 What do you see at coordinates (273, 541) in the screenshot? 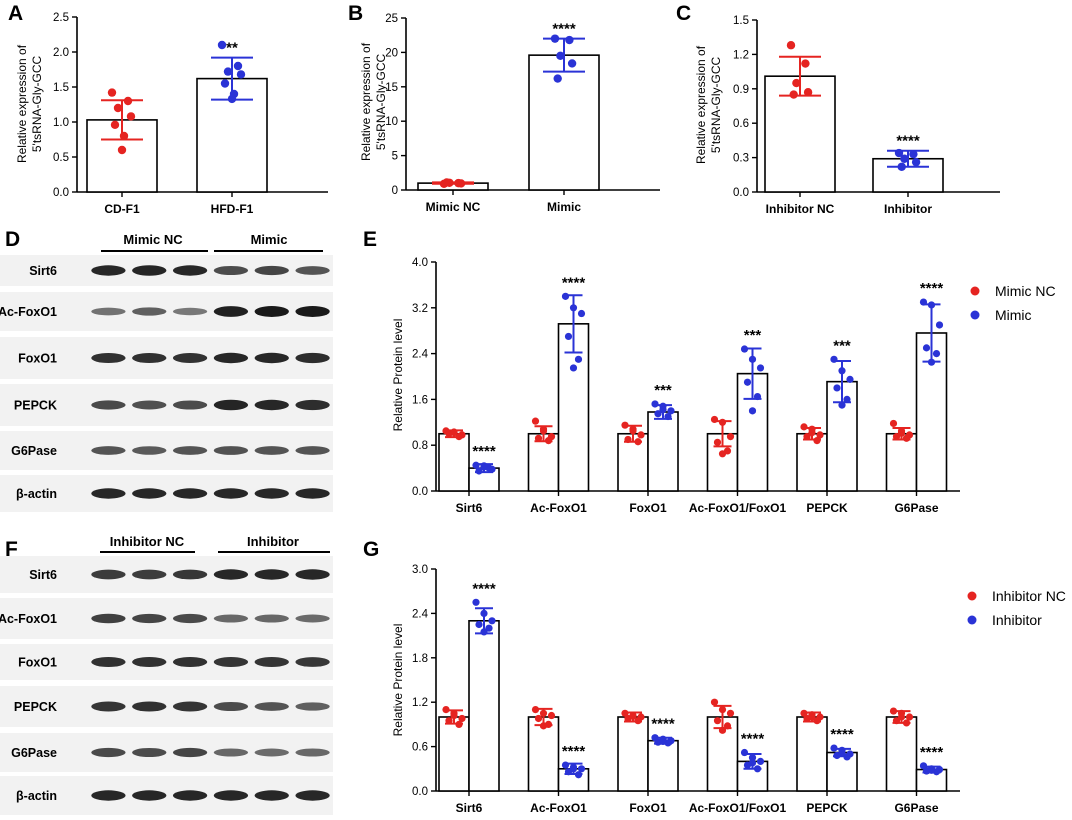
I see `blot-f-group-2: Inhibitor` at bounding box center [273, 541].